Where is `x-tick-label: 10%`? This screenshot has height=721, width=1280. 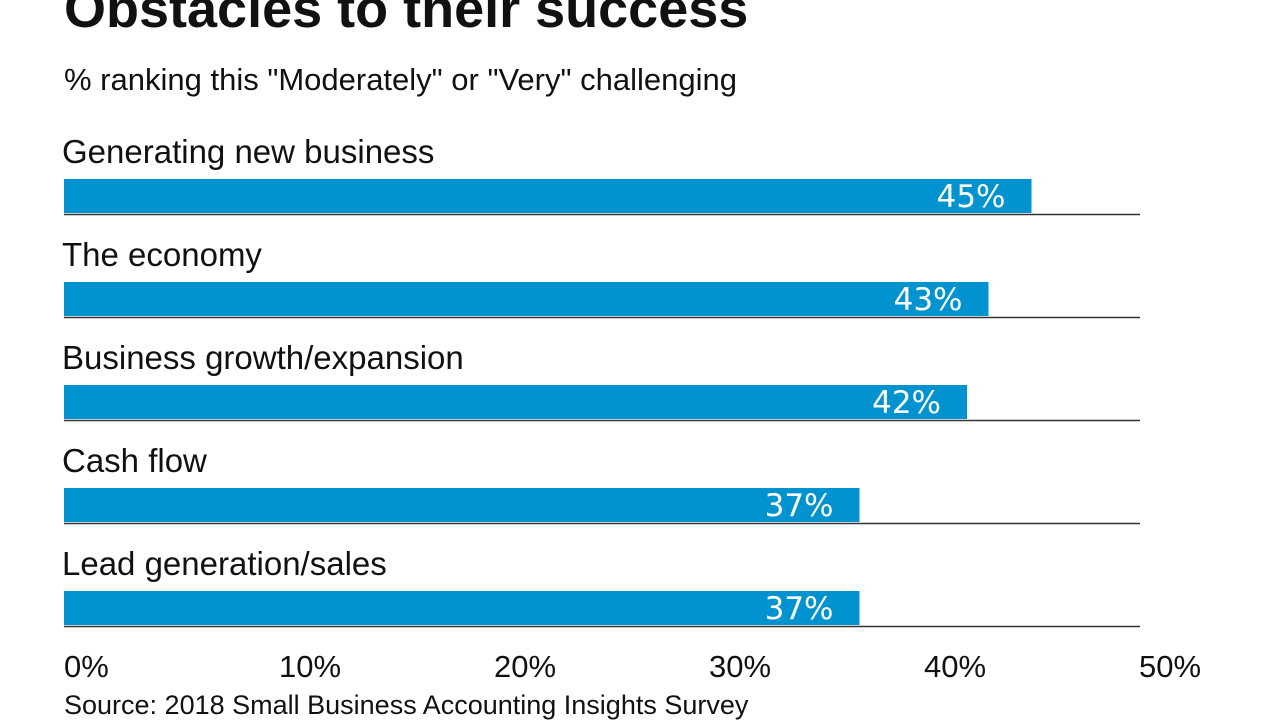
x-tick-label: 10% is located at coordinates (310, 666).